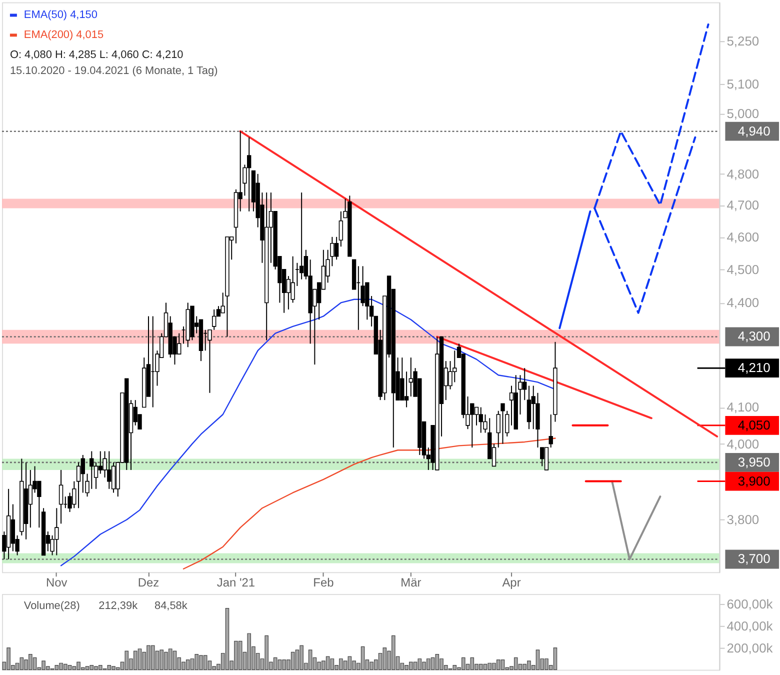  I want to click on x-tick-label: Mär, so click(411, 583).